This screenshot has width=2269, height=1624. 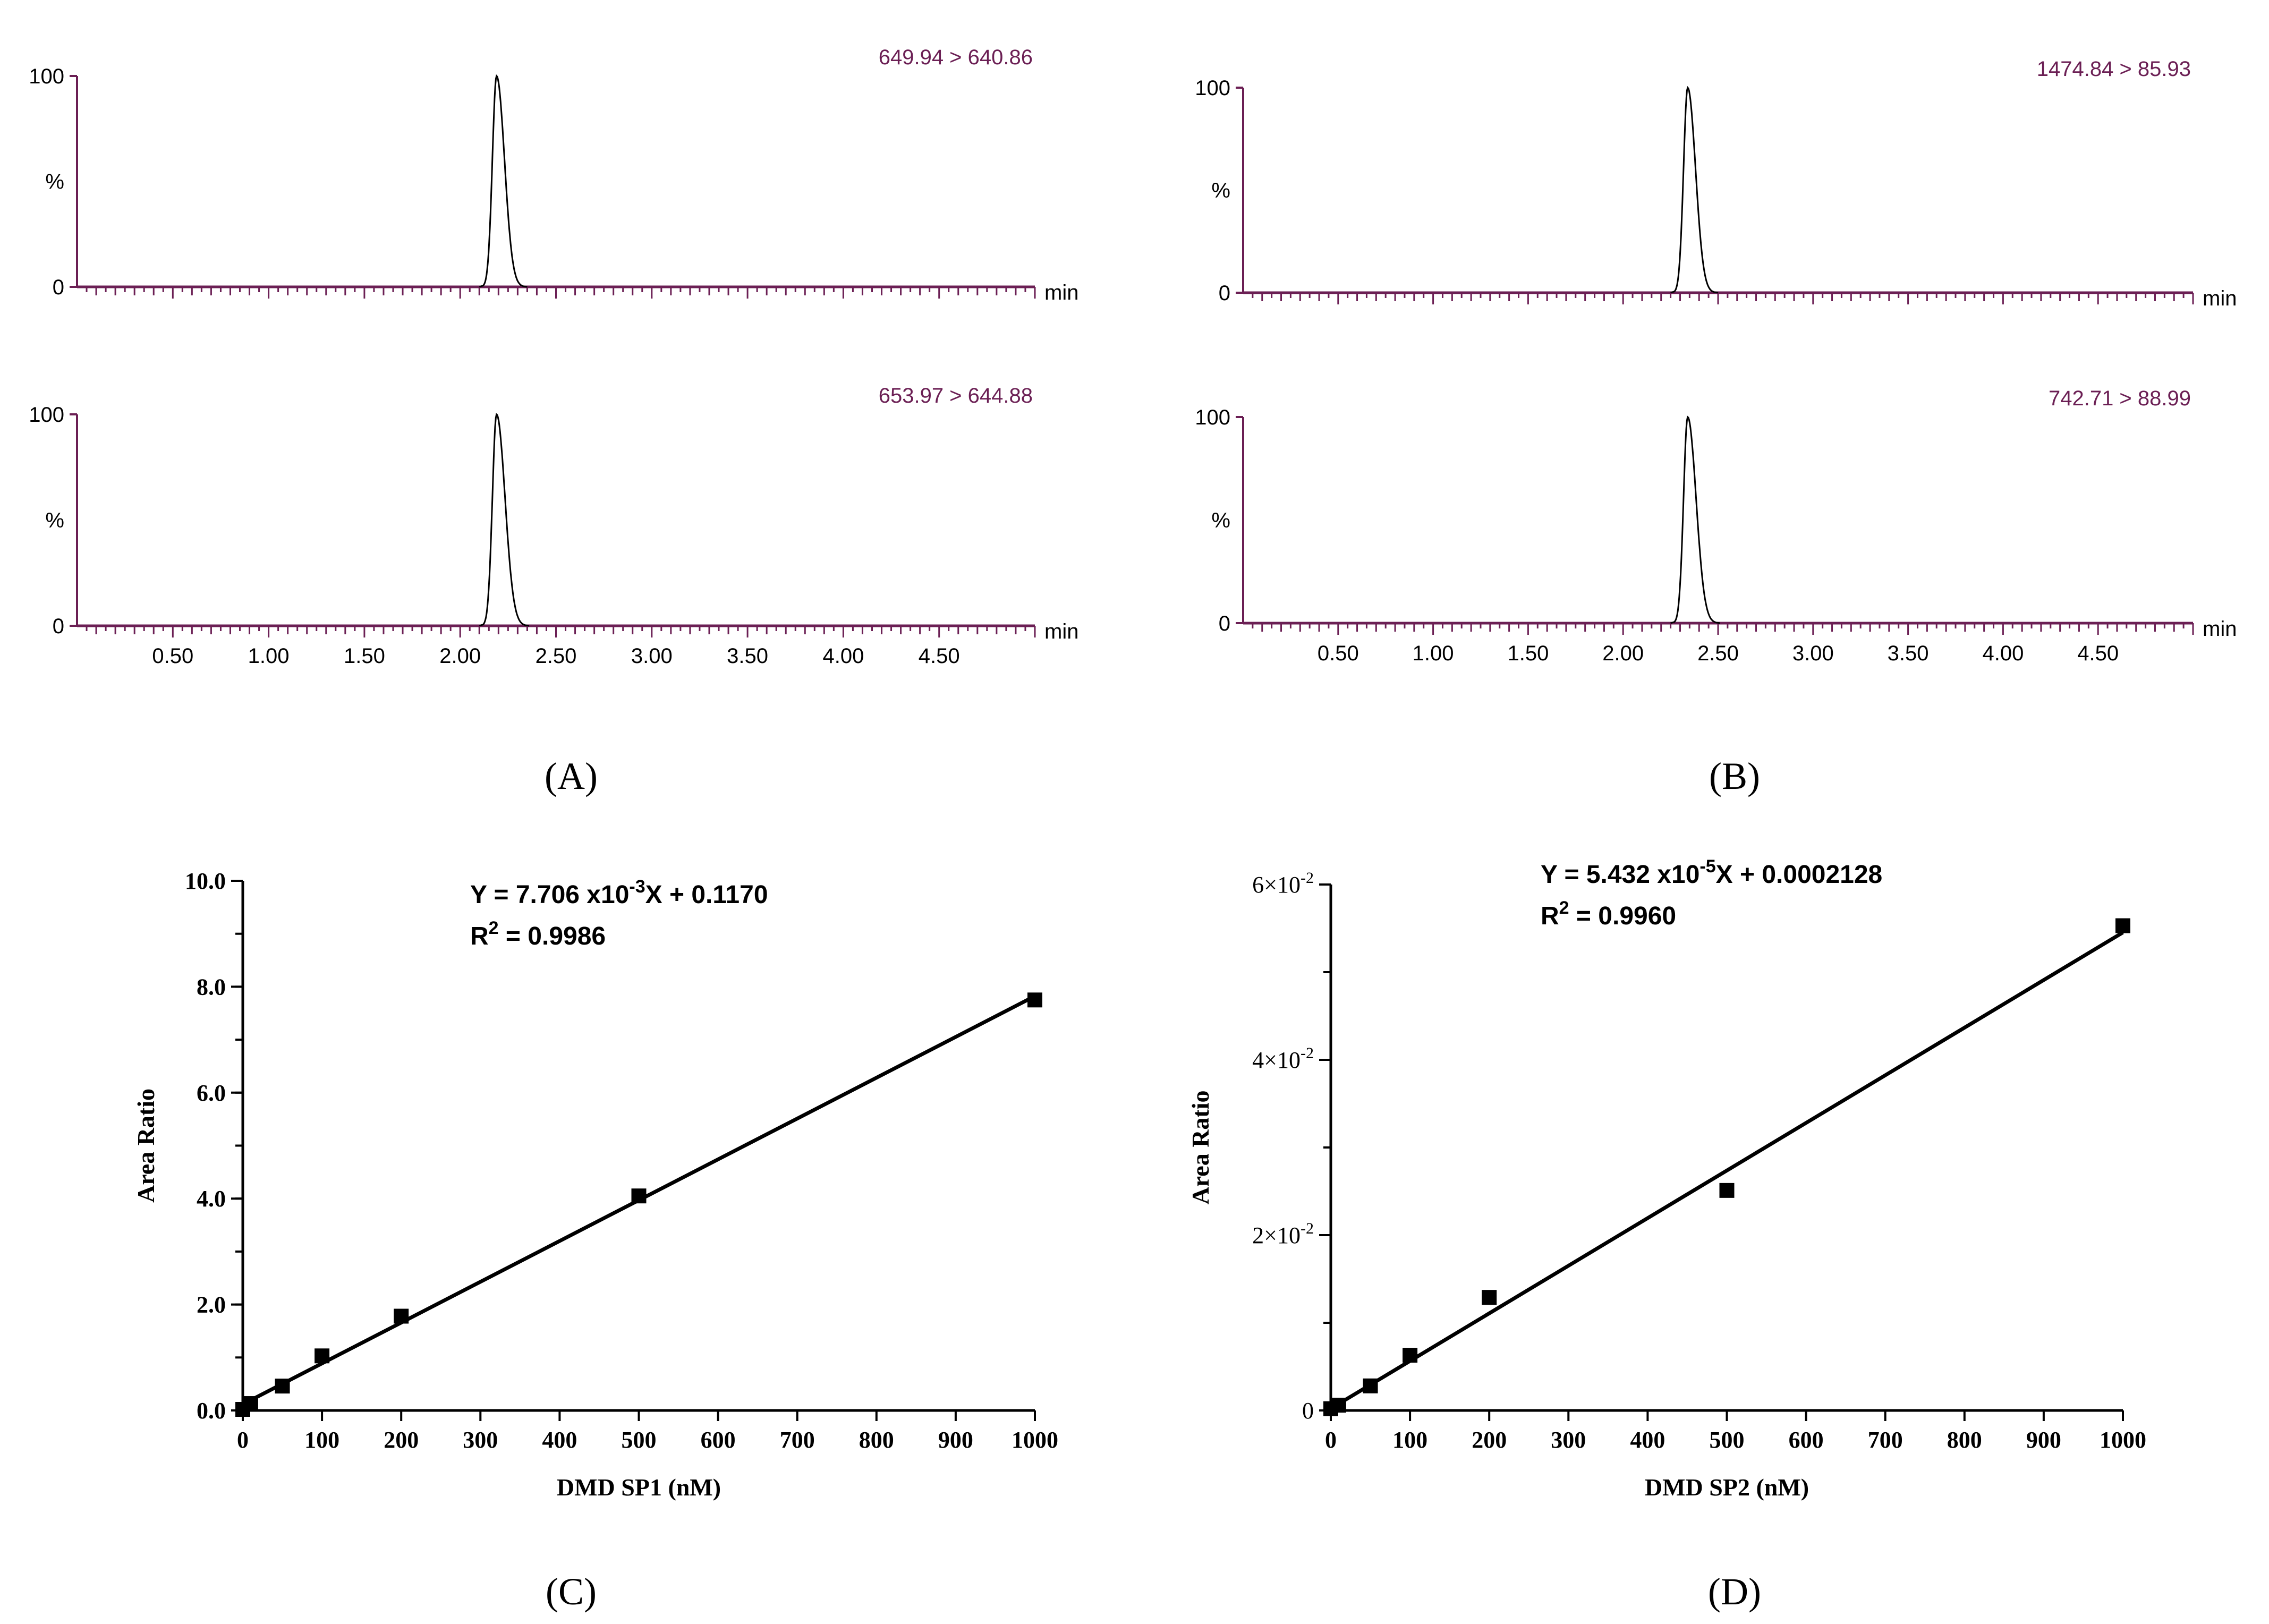 What do you see at coordinates (571, 1591) in the screenshot?
I see `panel-label-c: (C)` at bounding box center [571, 1591].